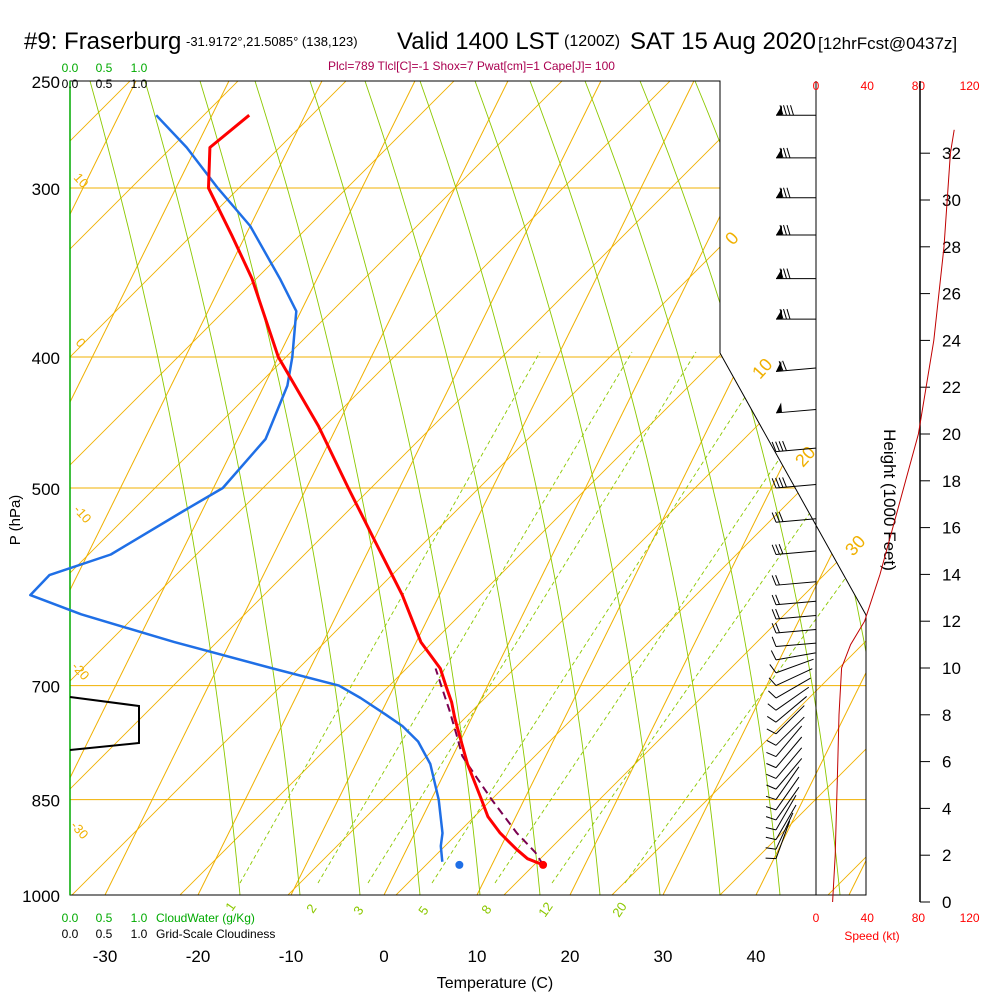  I want to click on height-tick-label: 16, so click(951, 528).